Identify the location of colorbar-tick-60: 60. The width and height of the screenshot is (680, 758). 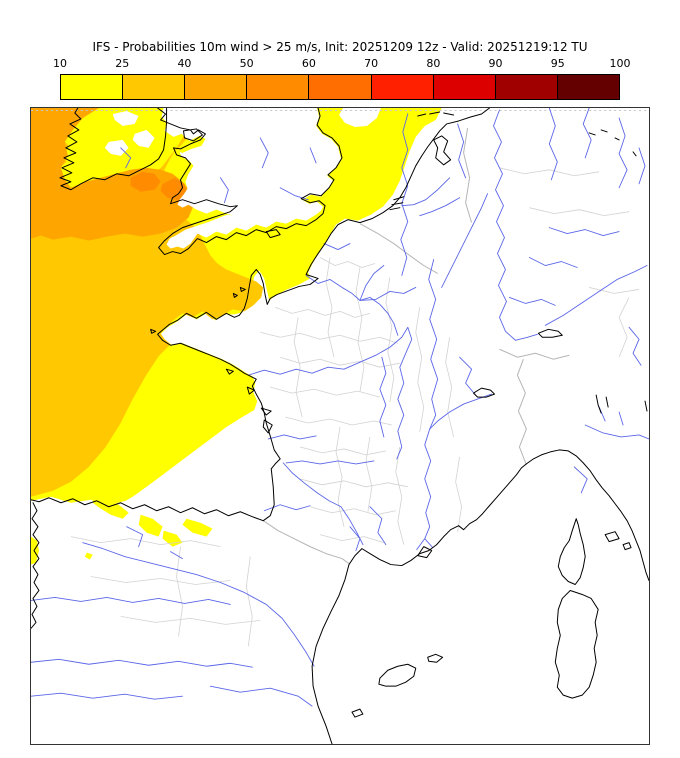
(308, 63).